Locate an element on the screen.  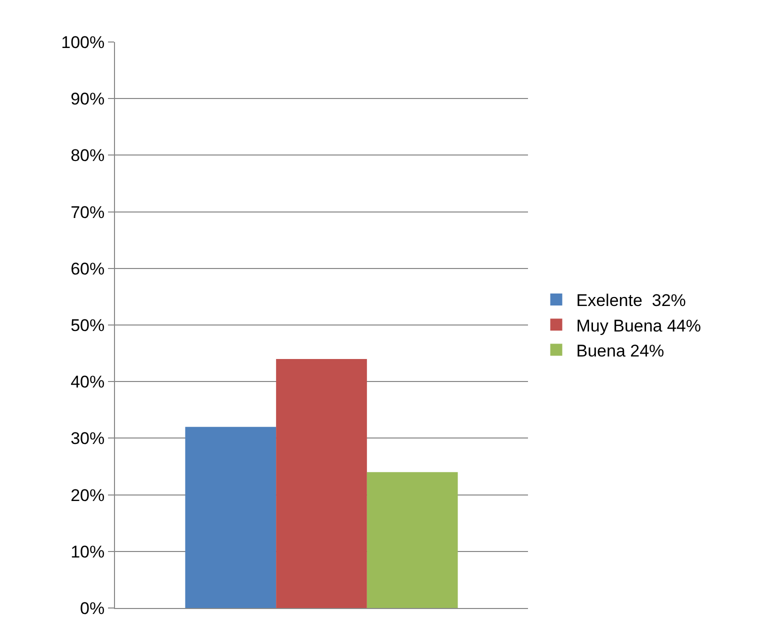
legend-label: Buena 24% is located at coordinates (620, 350).